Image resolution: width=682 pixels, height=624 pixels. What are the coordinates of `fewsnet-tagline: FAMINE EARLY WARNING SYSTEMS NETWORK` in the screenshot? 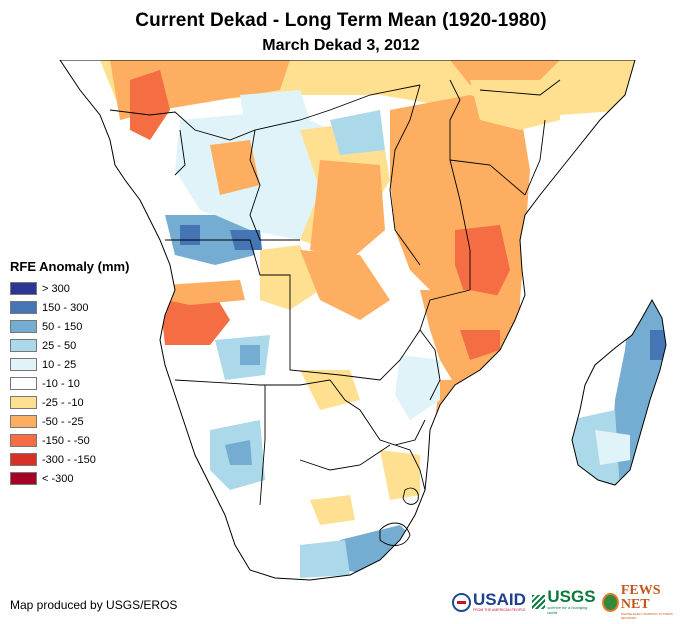 It's located at (646, 616).